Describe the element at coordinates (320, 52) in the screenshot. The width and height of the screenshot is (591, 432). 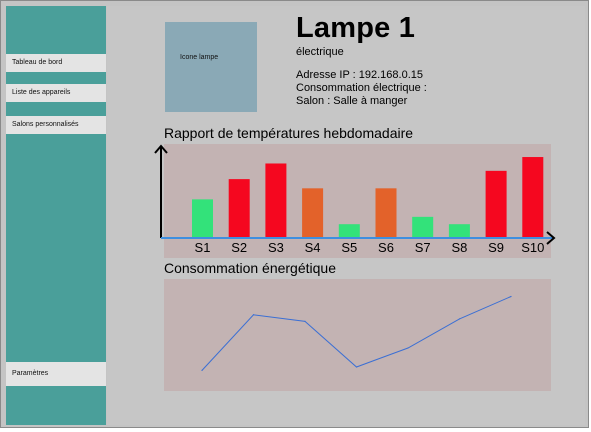
I see `device-type: électrique` at that location.